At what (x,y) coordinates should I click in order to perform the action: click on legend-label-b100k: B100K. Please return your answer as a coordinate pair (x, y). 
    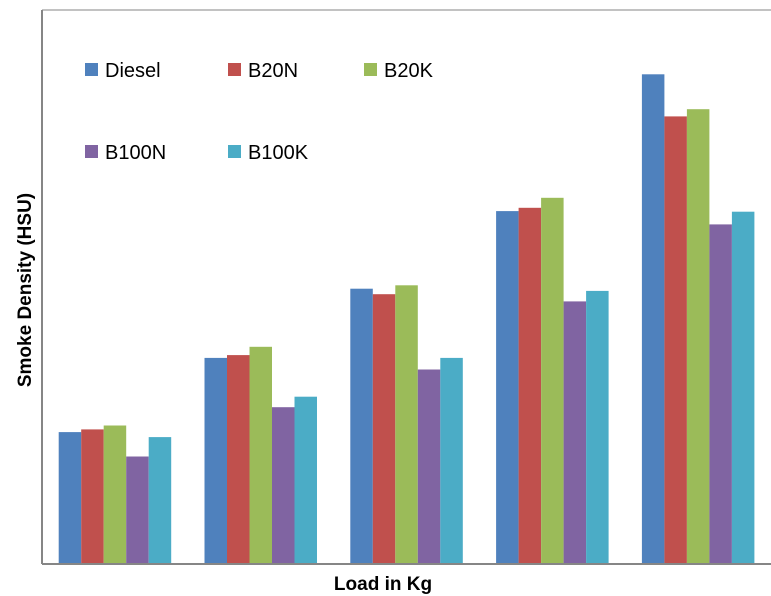
    Looking at the image, I should click on (278, 153).